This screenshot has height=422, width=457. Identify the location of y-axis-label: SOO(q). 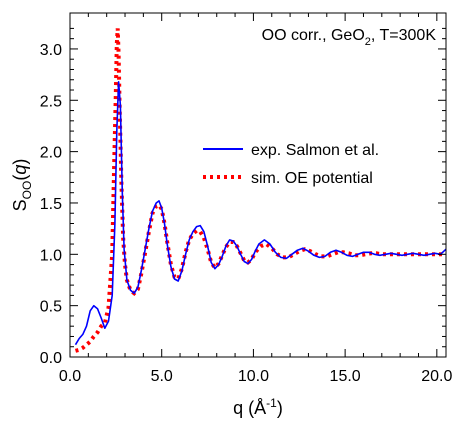
(22, 185).